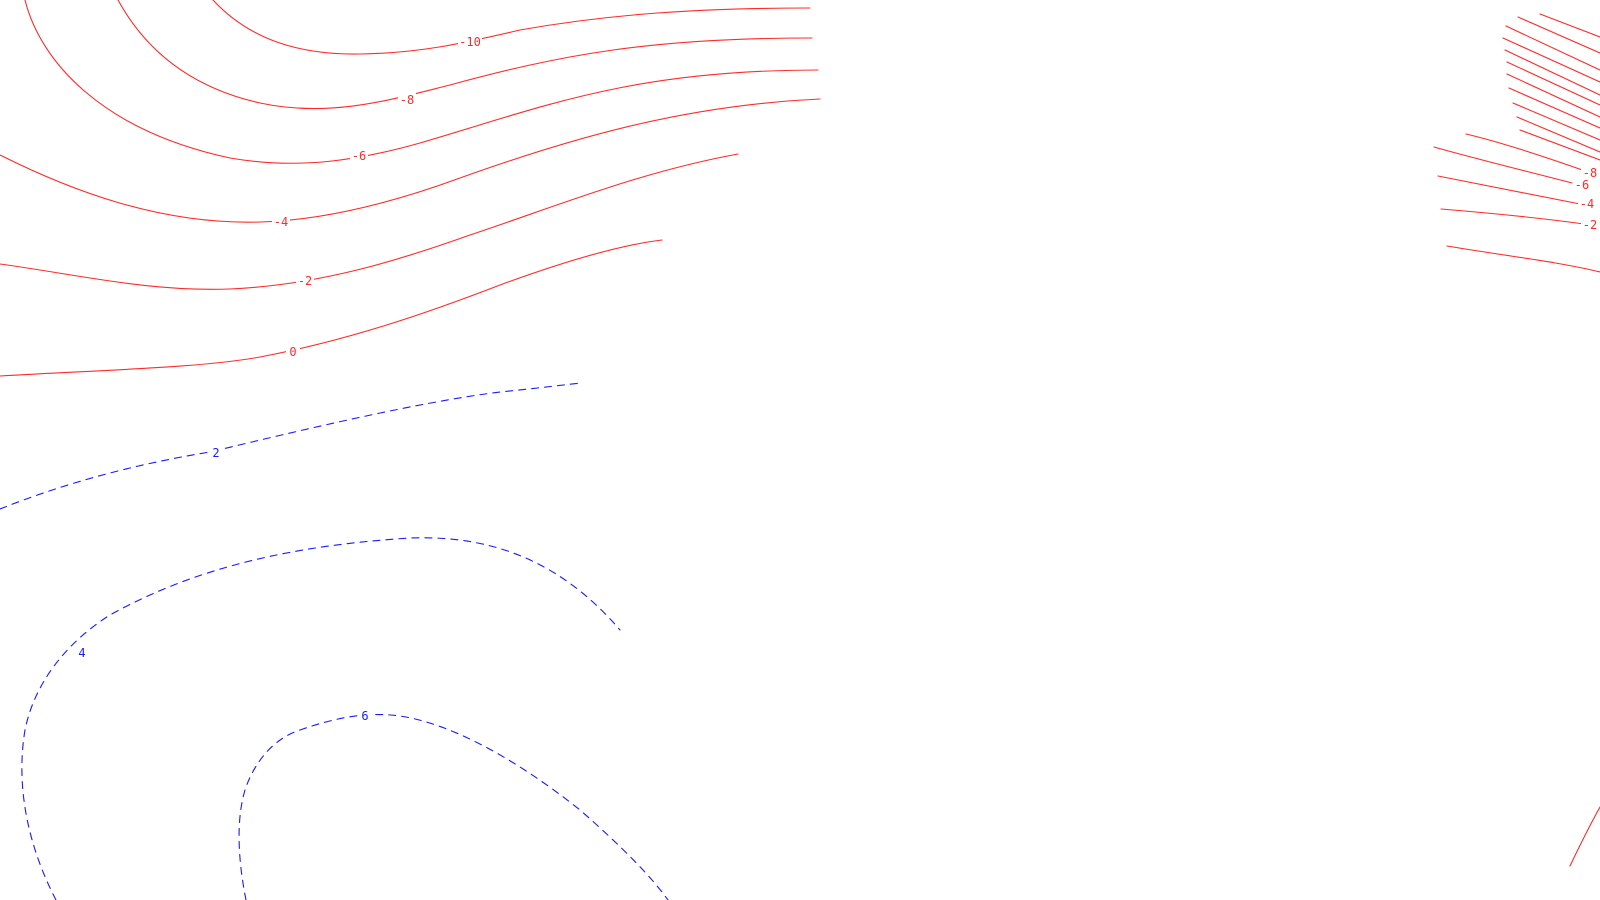 This screenshot has height=900, width=1600. I want to click on label-plus-6-text: 6, so click(364, 716).